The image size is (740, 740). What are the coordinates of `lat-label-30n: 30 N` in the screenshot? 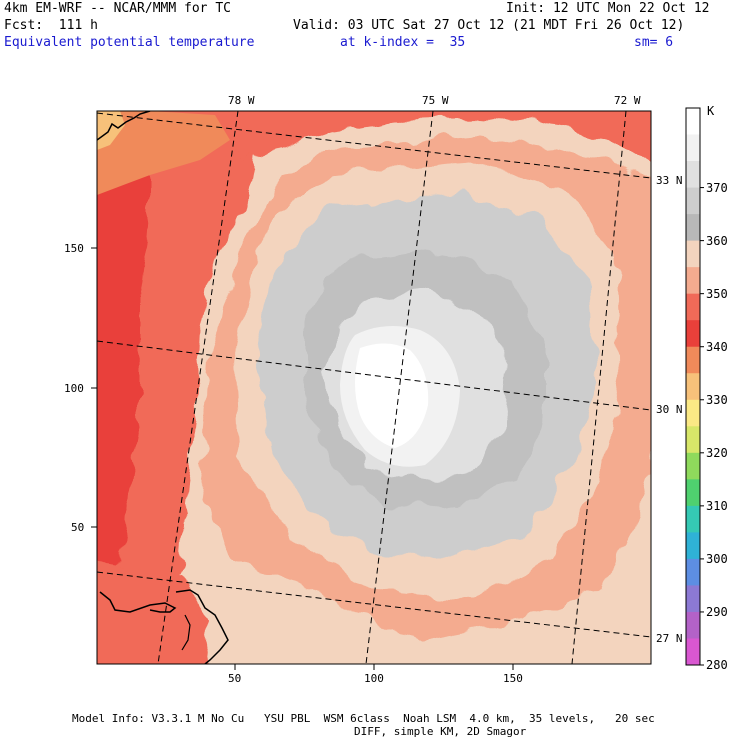 It's located at (669, 409).